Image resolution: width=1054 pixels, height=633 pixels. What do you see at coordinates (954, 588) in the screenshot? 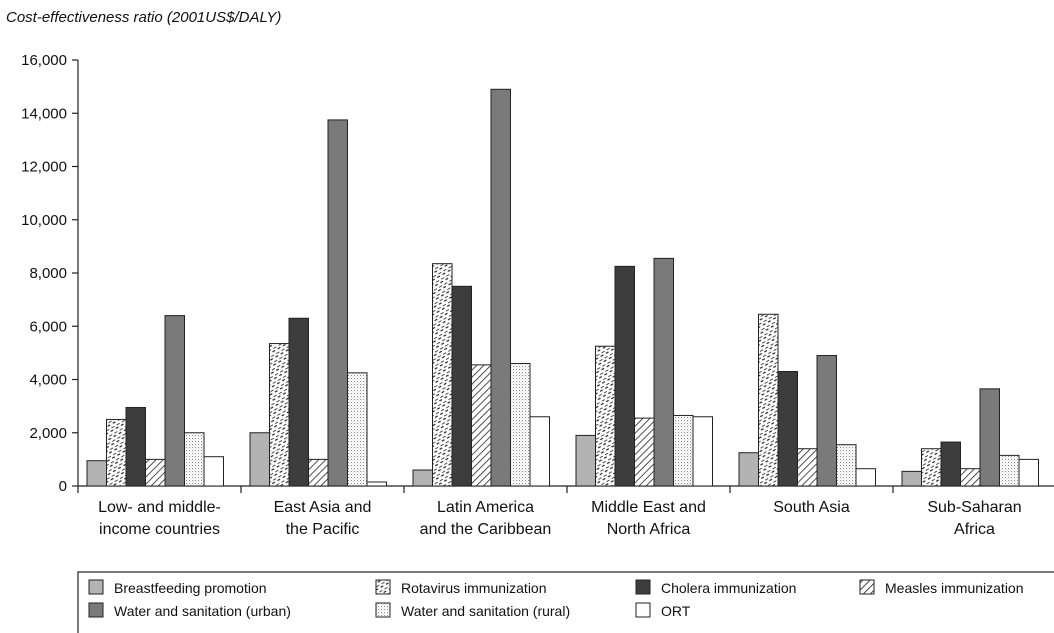
I see `legend-label: Measles immunization` at bounding box center [954, 588].